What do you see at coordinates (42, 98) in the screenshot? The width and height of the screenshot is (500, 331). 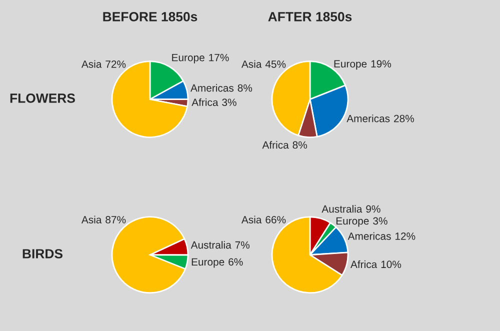 I see `text: FLOWERS` at bounding box center [42, 98].